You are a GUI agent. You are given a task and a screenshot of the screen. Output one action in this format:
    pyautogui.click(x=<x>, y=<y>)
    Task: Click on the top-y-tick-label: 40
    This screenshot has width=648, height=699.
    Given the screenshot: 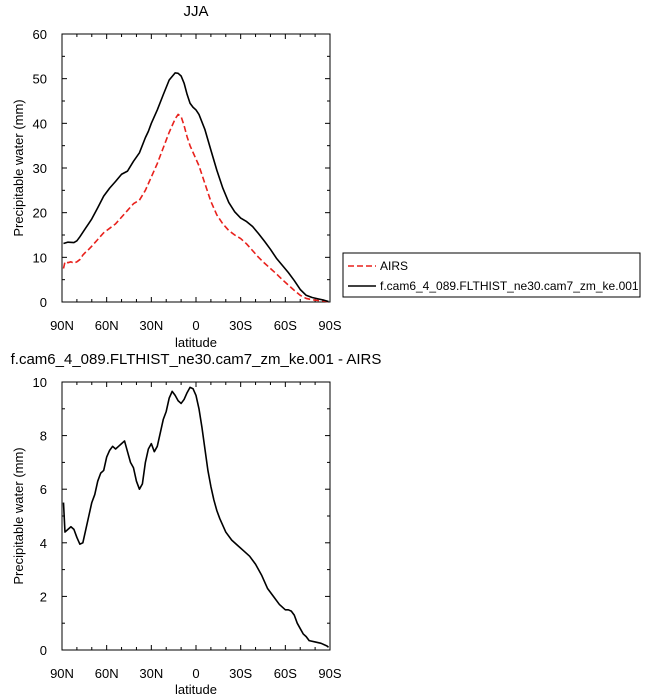 What is the action you would take?
    pyautogui.click(x=40, y=123)
    